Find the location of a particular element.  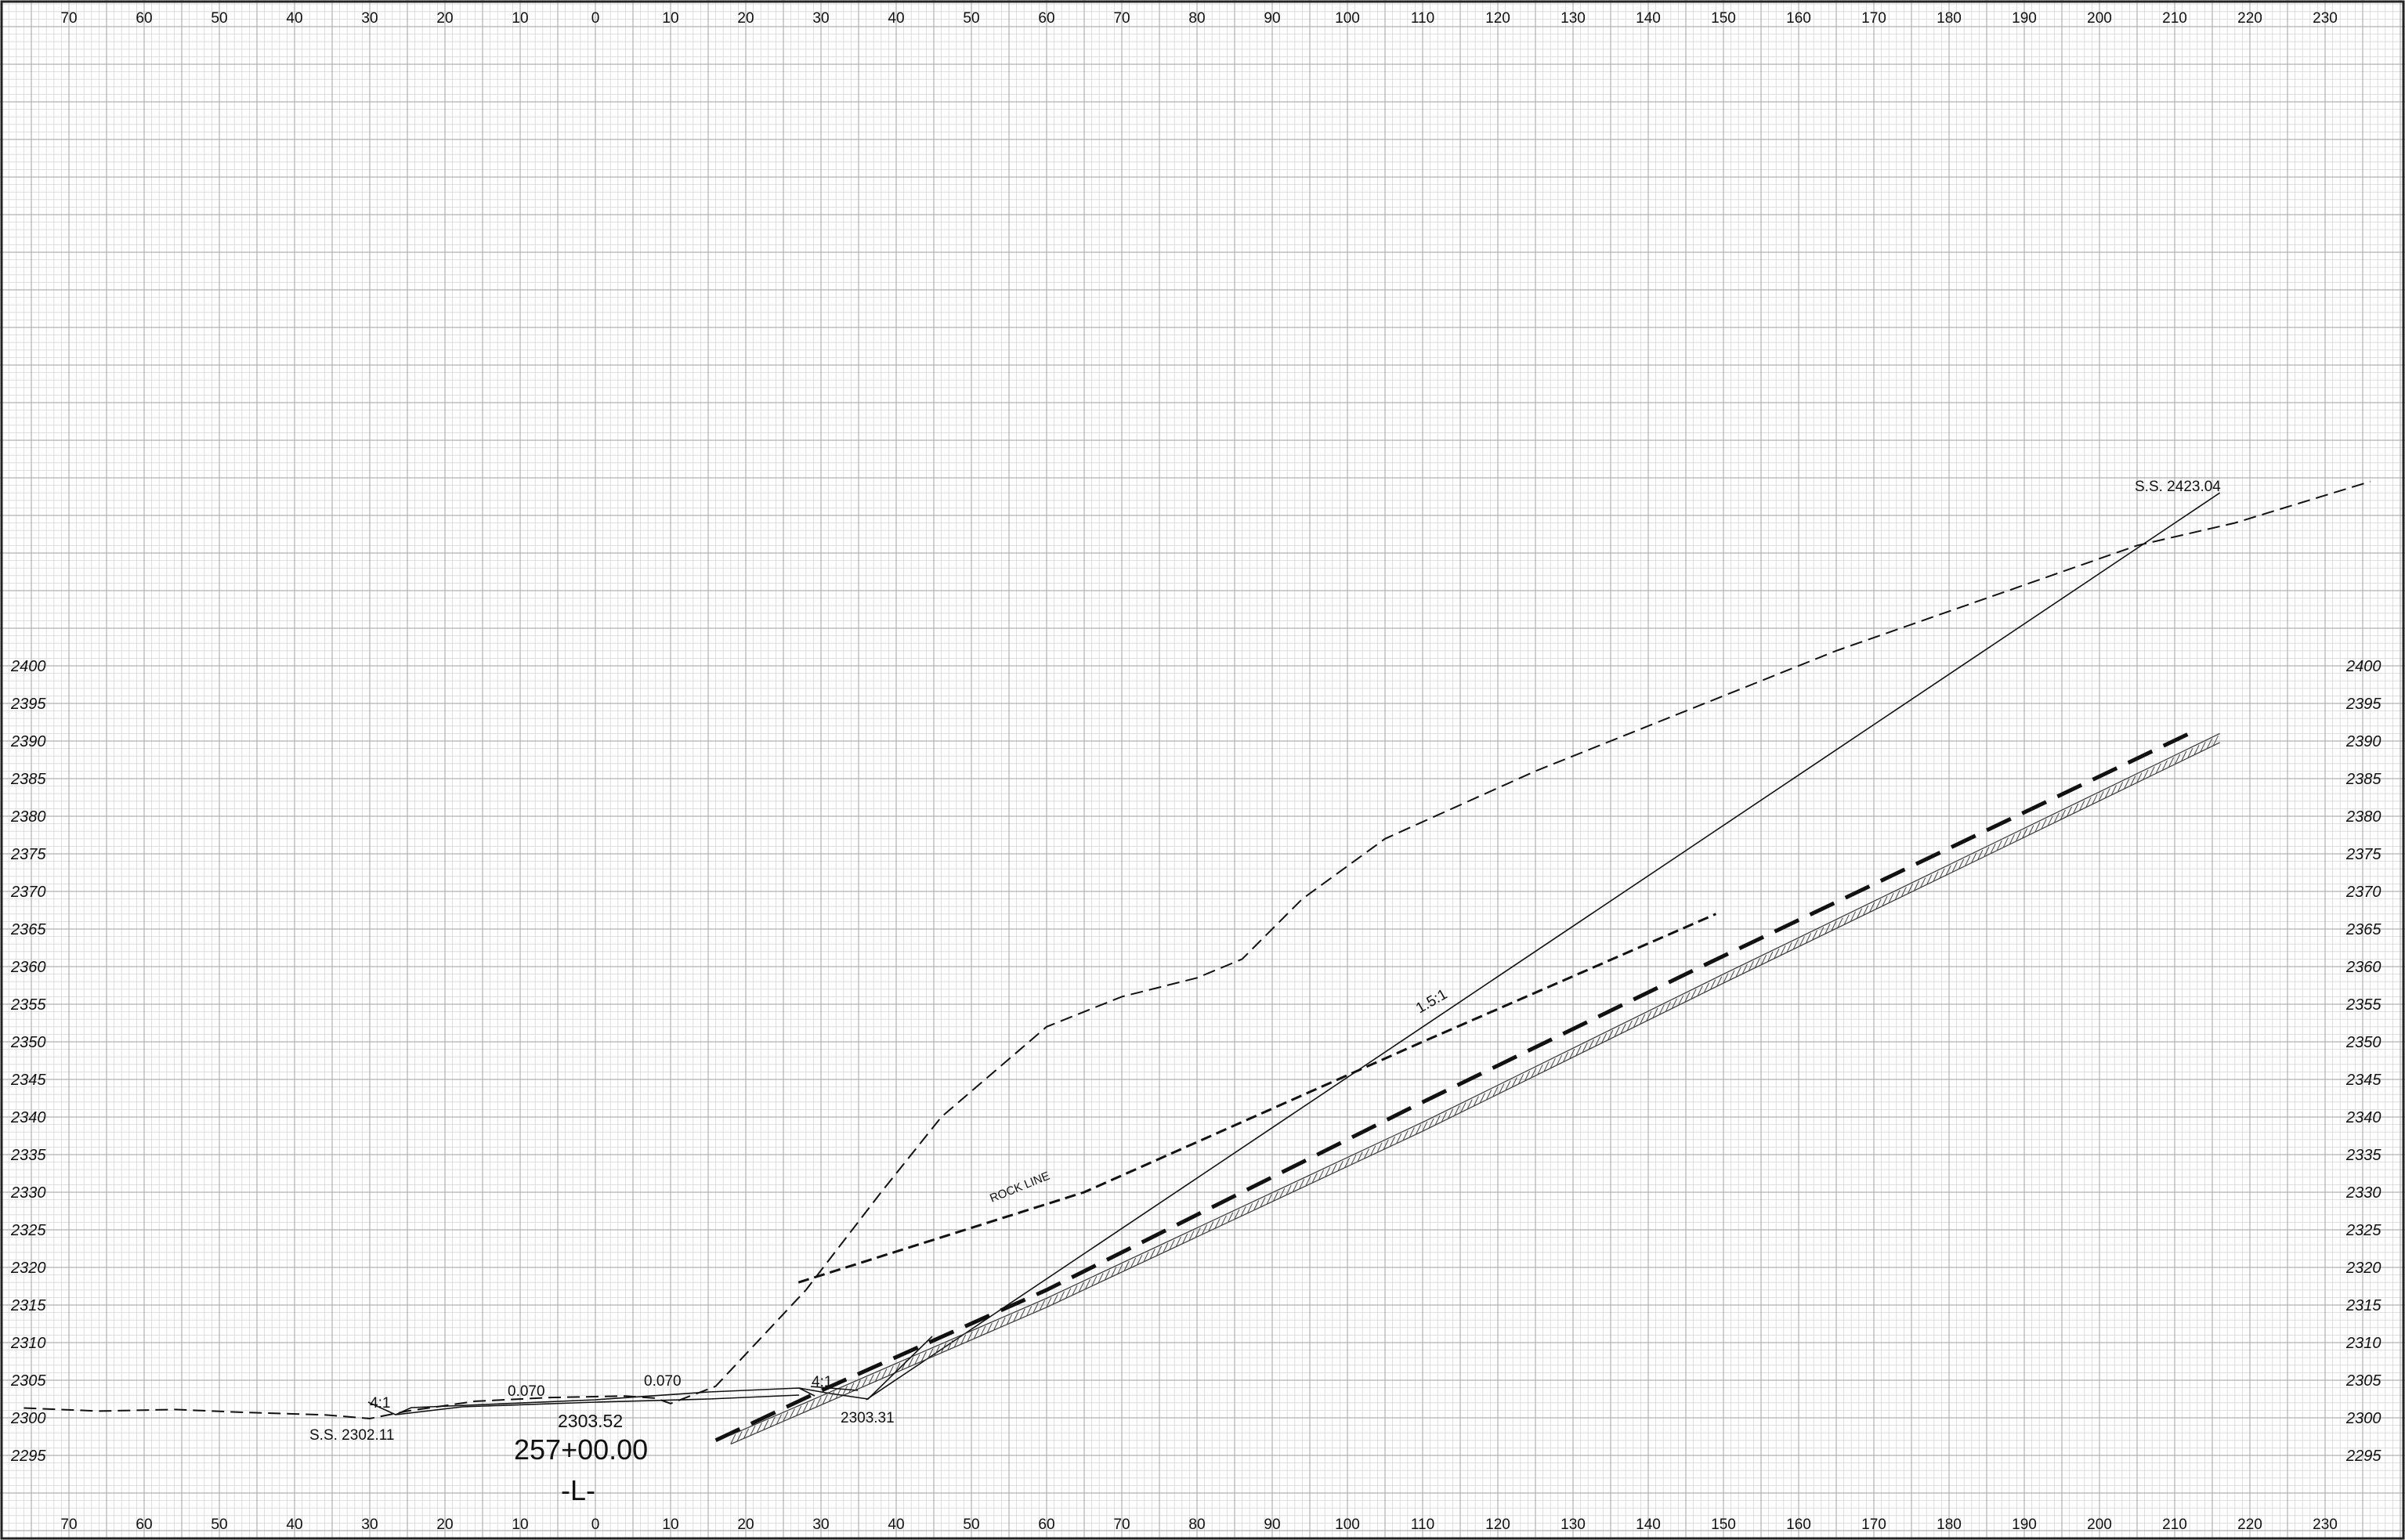

x-tick-label: 160 is located at coordinates (1798, 18).